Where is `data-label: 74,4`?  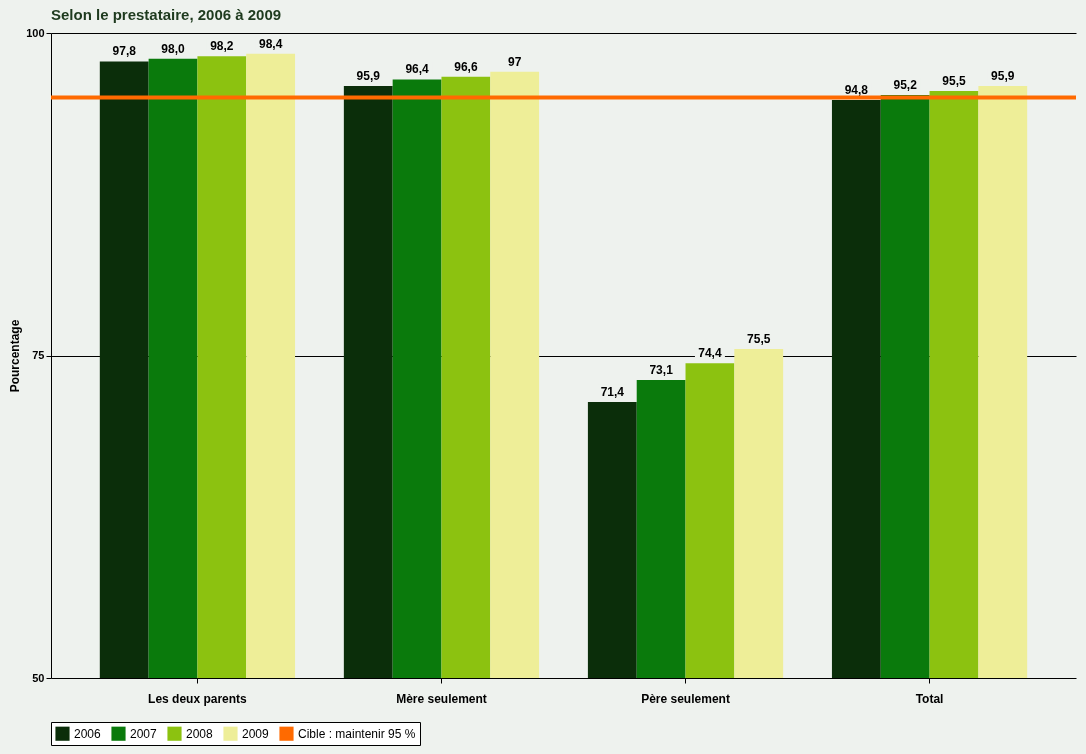 data-label: 74,4 is located at coordinates (710, 353).